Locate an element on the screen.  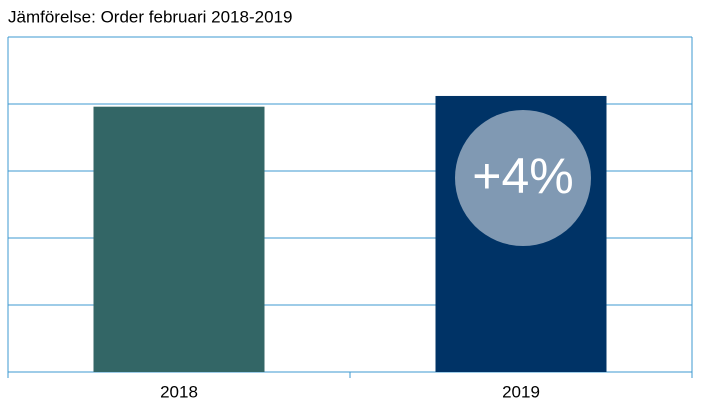
annotation: +4% is located at coordinates (522, 176).